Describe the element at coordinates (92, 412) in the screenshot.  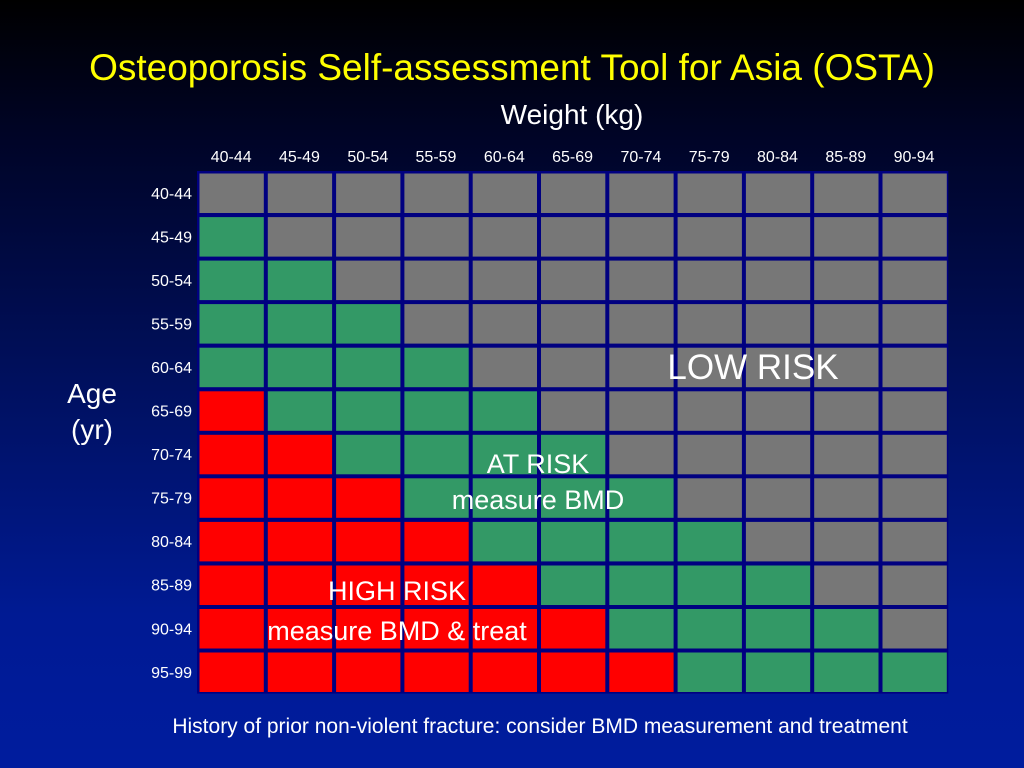
I see `y-axis-label: Age (yr)` at that location.